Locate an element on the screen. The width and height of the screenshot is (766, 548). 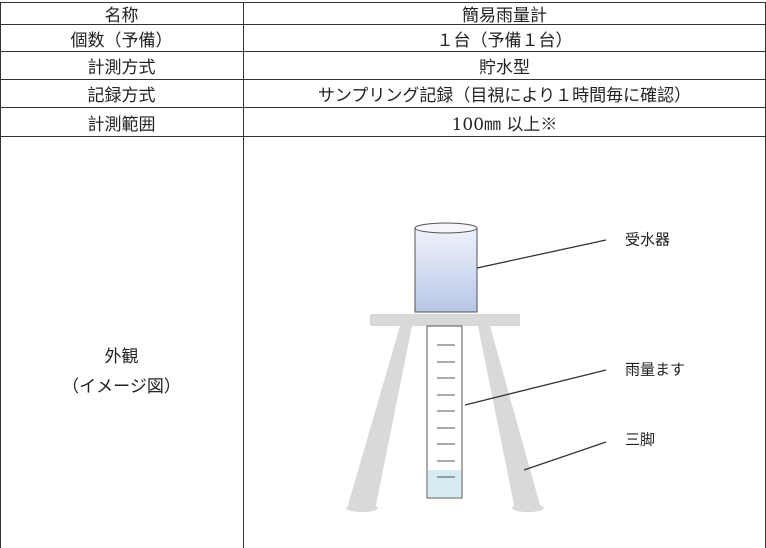
tripod is located at coordinates (445, 413).